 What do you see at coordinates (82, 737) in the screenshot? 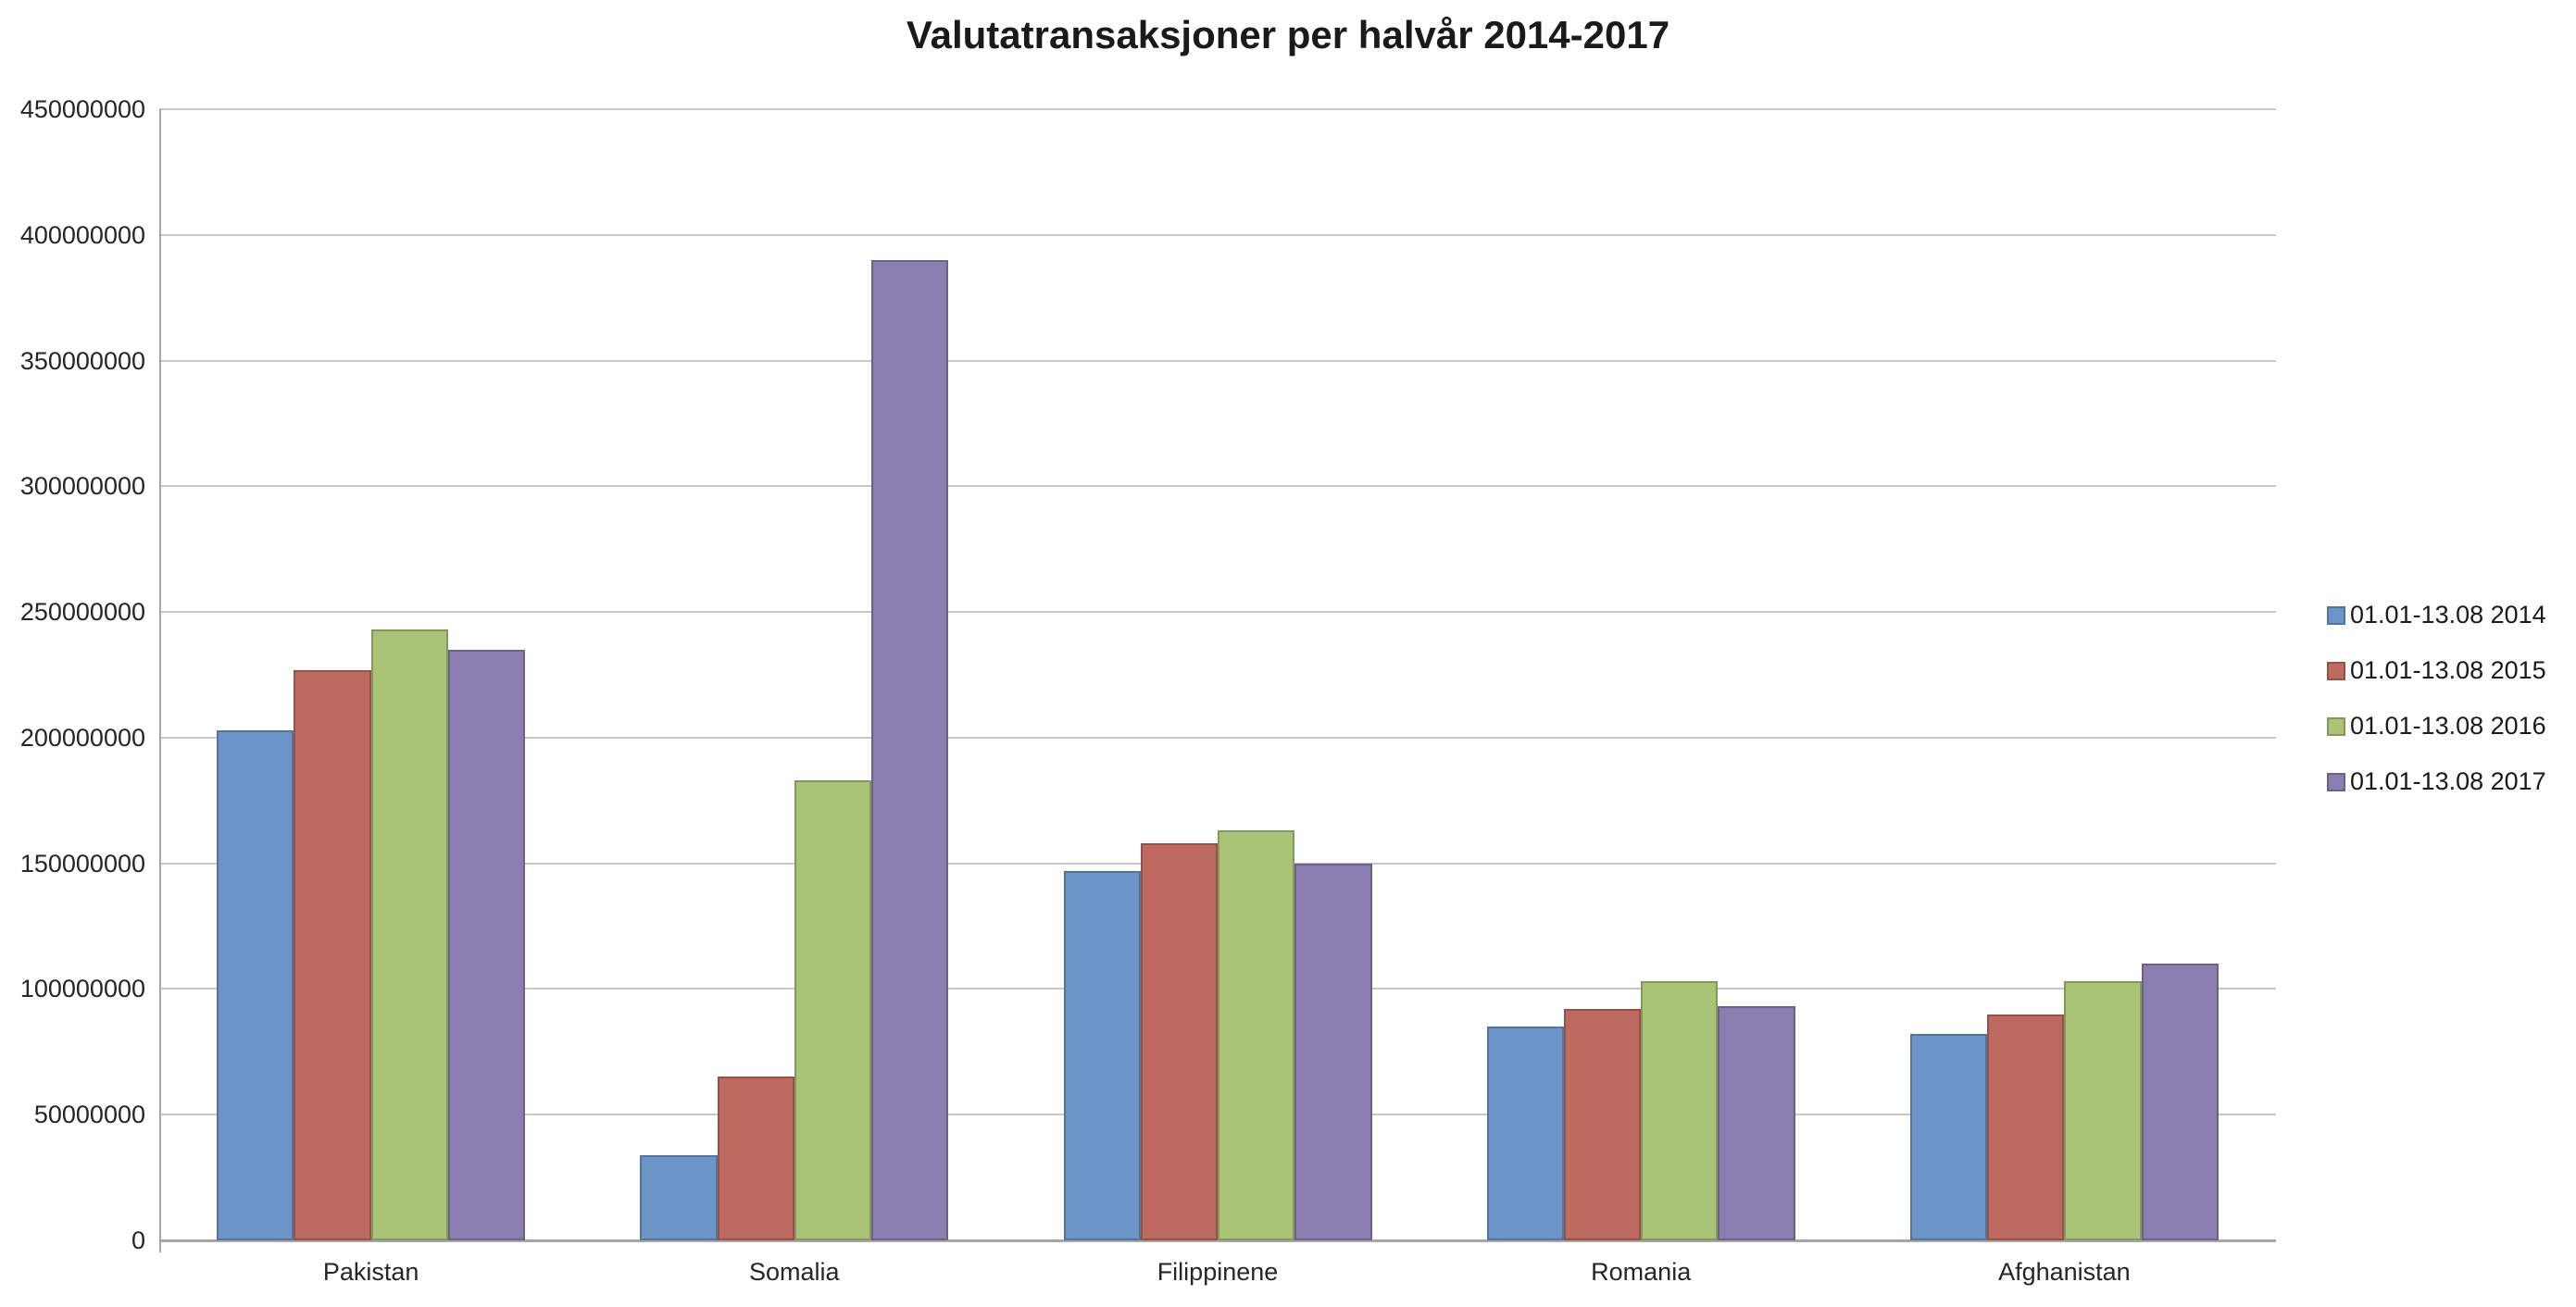
I see `y-tick-label: 200000000` at bounding box center [82, 737].